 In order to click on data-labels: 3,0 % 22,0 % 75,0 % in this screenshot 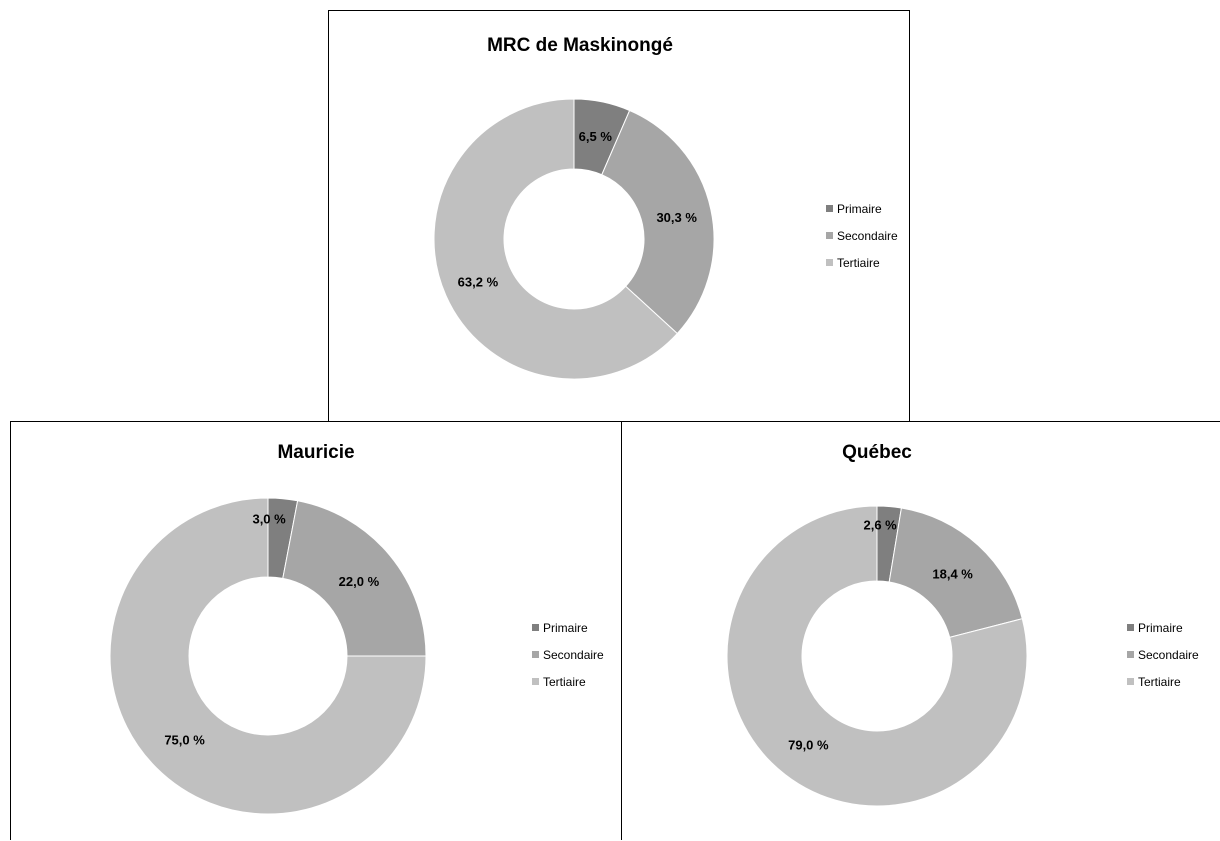, I will do `click(271, 630)`.